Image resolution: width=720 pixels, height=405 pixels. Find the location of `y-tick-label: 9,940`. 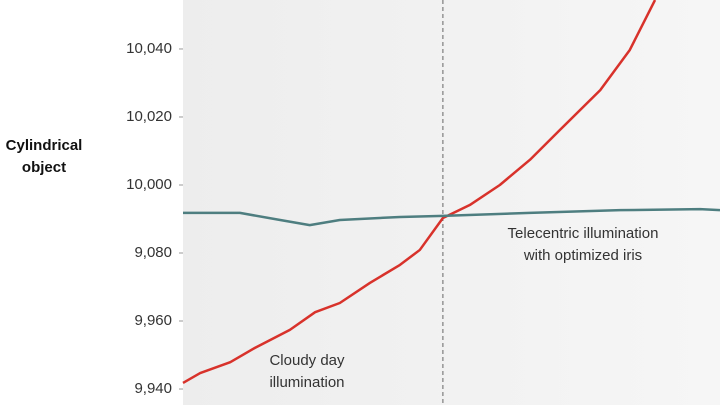

y-tick-label: 9,940 is located at coordinates (153, 388).